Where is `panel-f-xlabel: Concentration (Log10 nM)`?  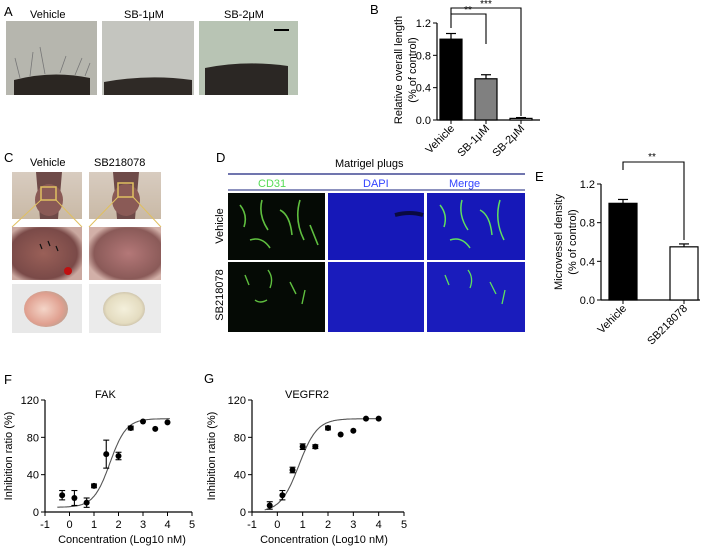 panel-f-xlabel: Concentration (Log10 nM) is located at coordinates (122, 540).